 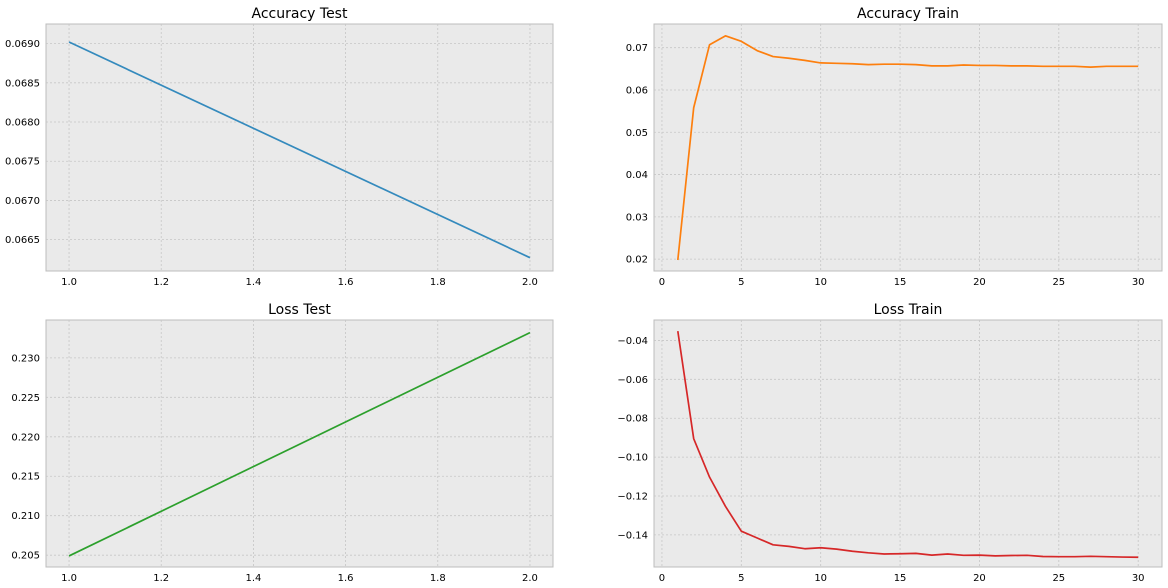 What do you see at coordinates (25, 477) in the screenshot?
I see `y-tick-label: 0.215` at bounding box center [25, 477].